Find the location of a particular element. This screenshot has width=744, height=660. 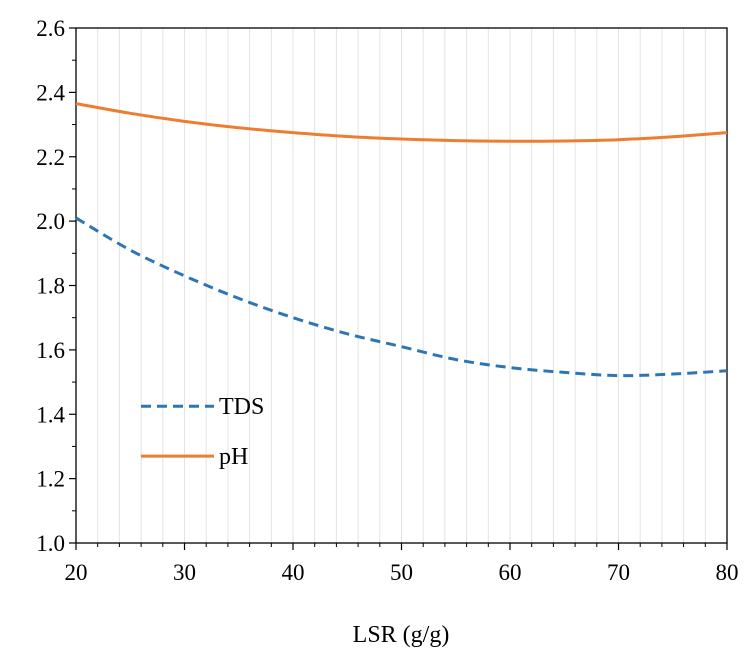

y-tick-label: 1.0 is located at coordinates (50, 543).